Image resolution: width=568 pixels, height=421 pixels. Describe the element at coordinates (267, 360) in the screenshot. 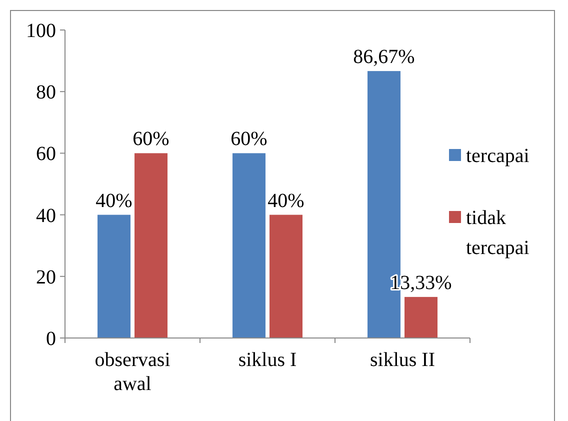

I see `x-tick-label: siklus I` at that location.